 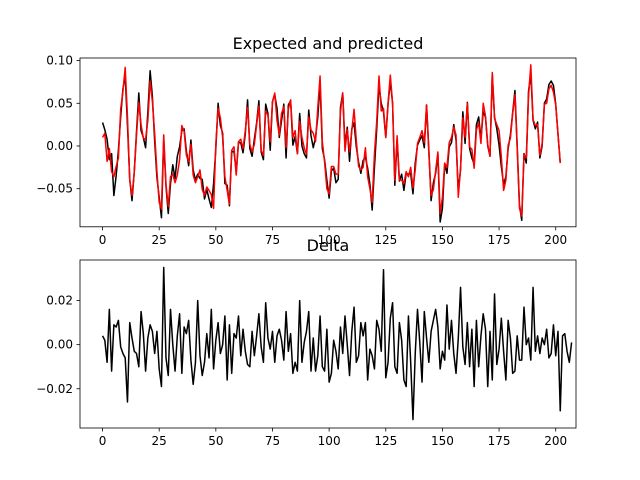 I want to click on bottom-chart-x-tick-label: 175, so click(x=499, y=441).